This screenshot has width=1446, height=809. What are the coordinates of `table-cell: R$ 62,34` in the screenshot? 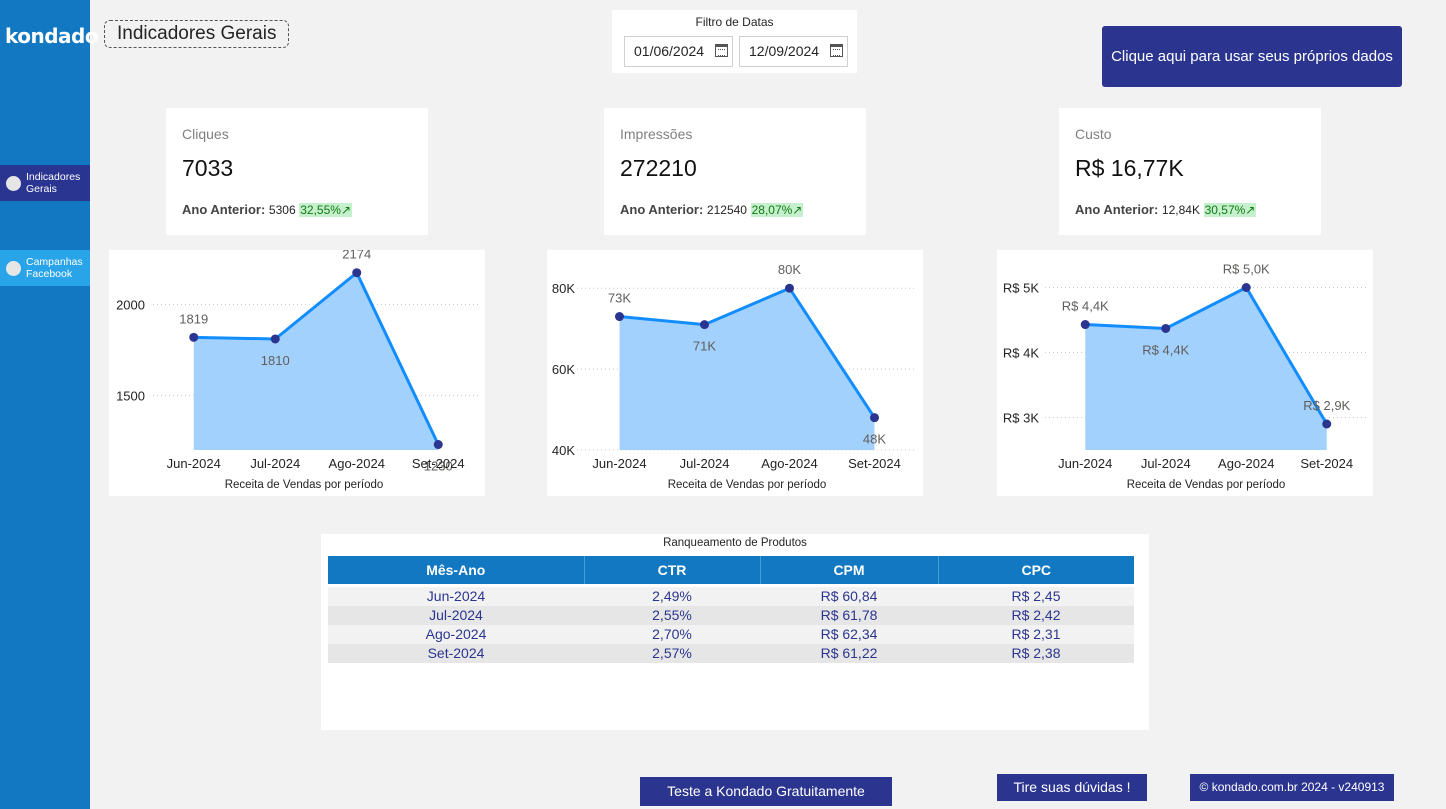 It's located at (849, 634).